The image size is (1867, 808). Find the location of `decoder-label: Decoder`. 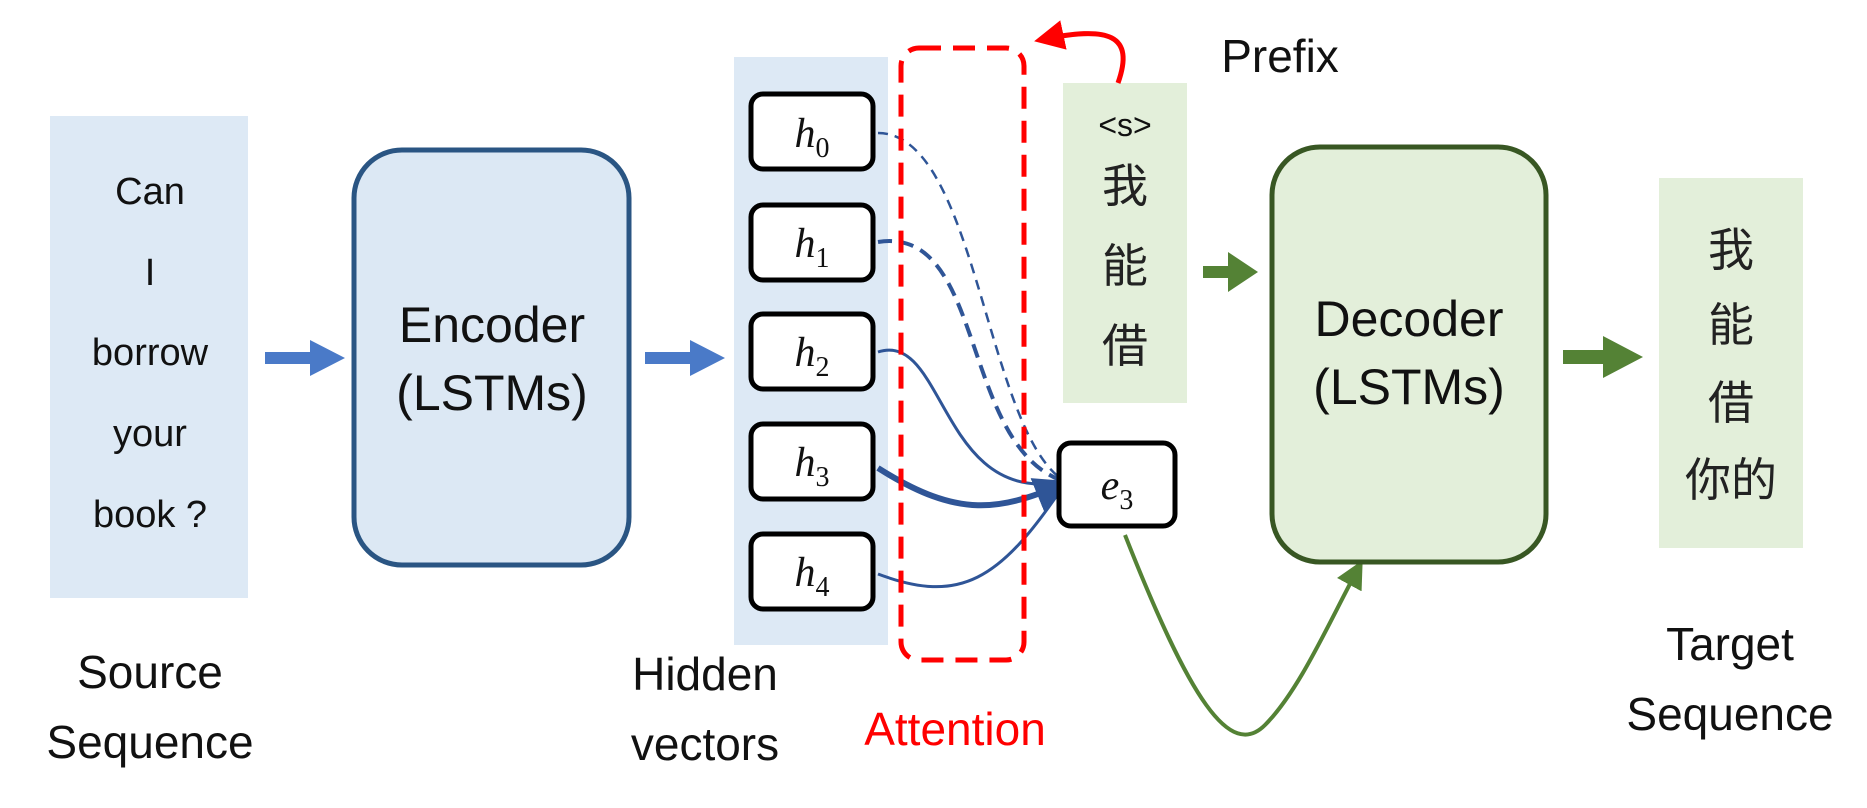

decoder-label: Decoder is located at coordinates (1409, 319).